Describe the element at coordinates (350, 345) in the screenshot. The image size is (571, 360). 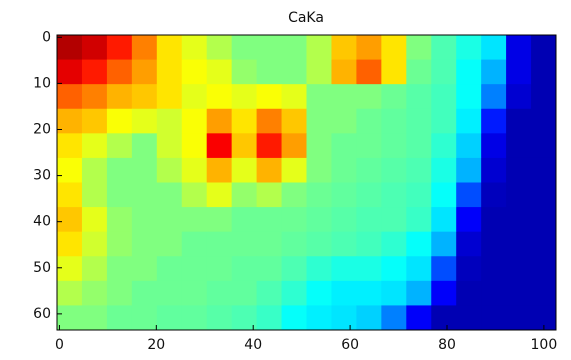
I see `x-tick-label: 60` at that location.